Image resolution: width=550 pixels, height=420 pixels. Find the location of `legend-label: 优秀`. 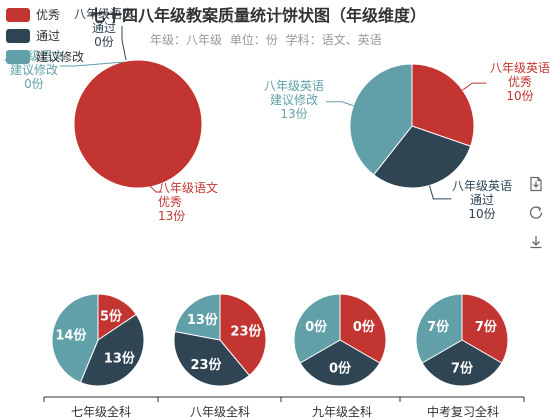

legend-label: 优秀 is located at coordinates (48, 15).